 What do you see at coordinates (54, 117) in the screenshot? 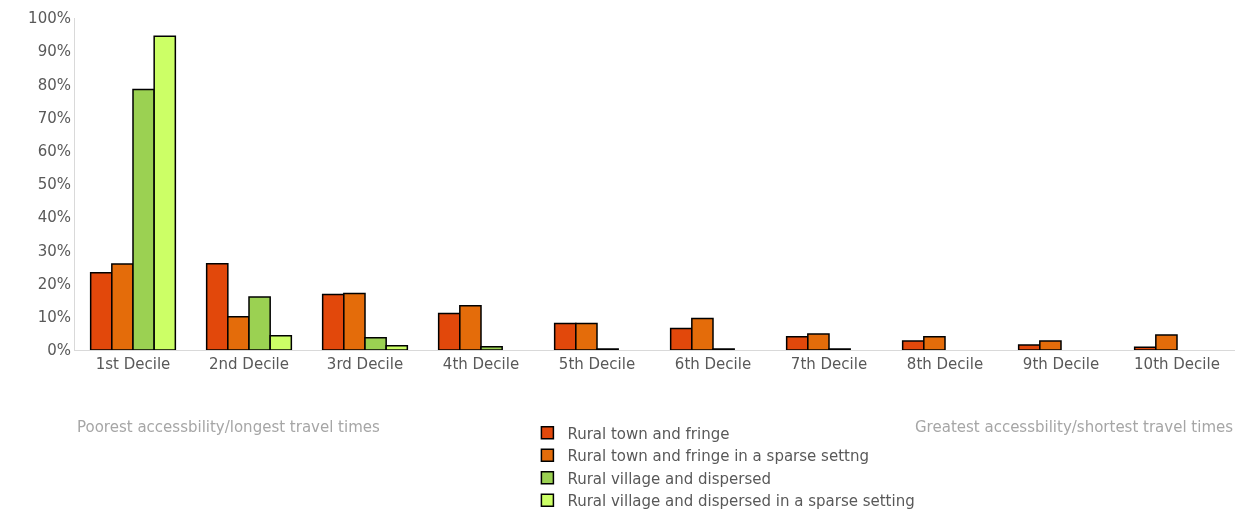
I see `y-tick-label: 70%` at bounding box center [54, 117].